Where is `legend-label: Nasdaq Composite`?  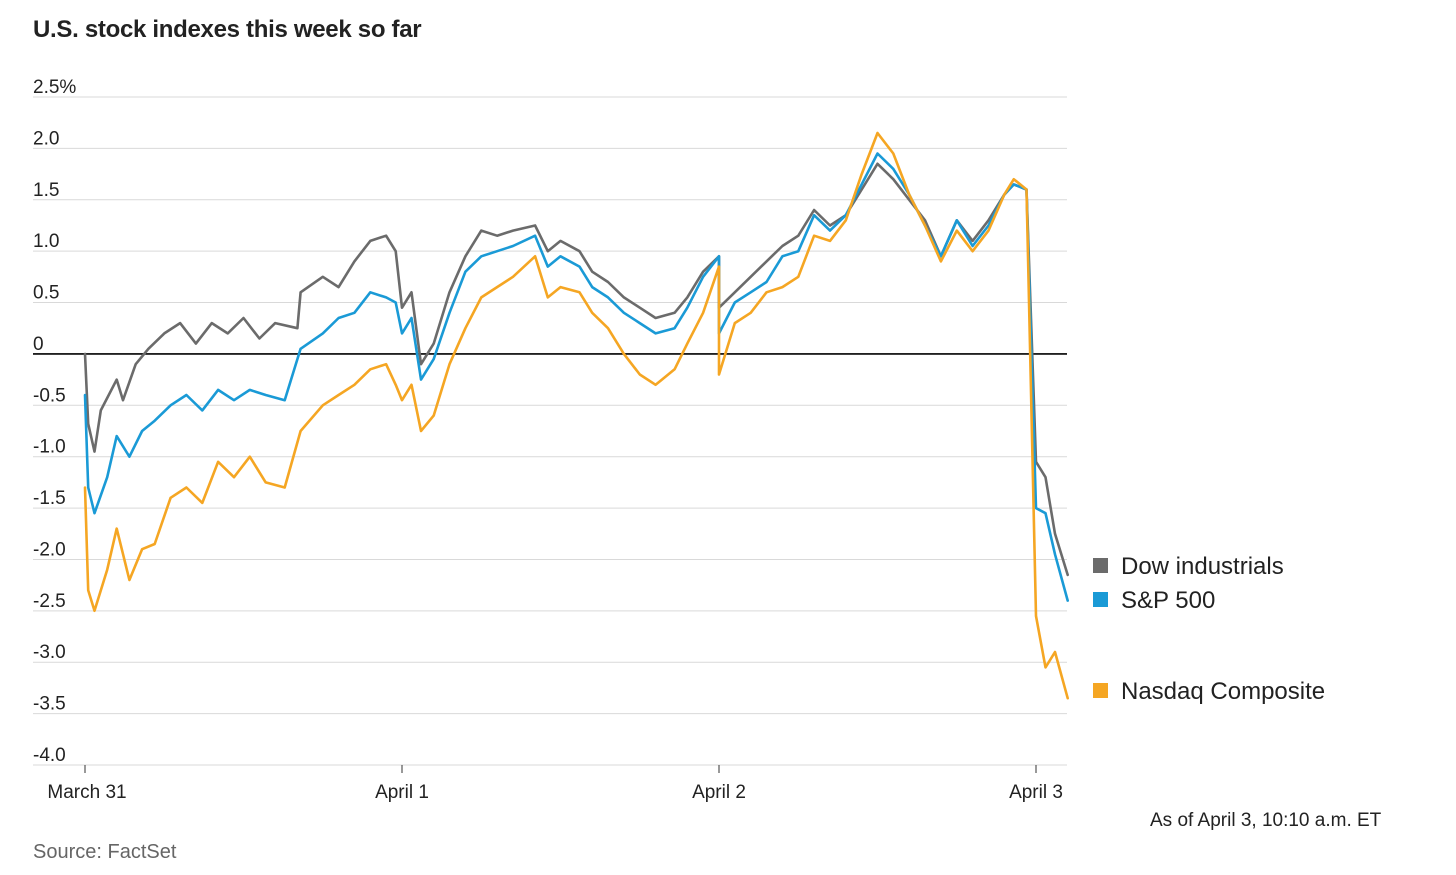
legend-label: Nasdaq Composite is located at coordinates (1223, 691).